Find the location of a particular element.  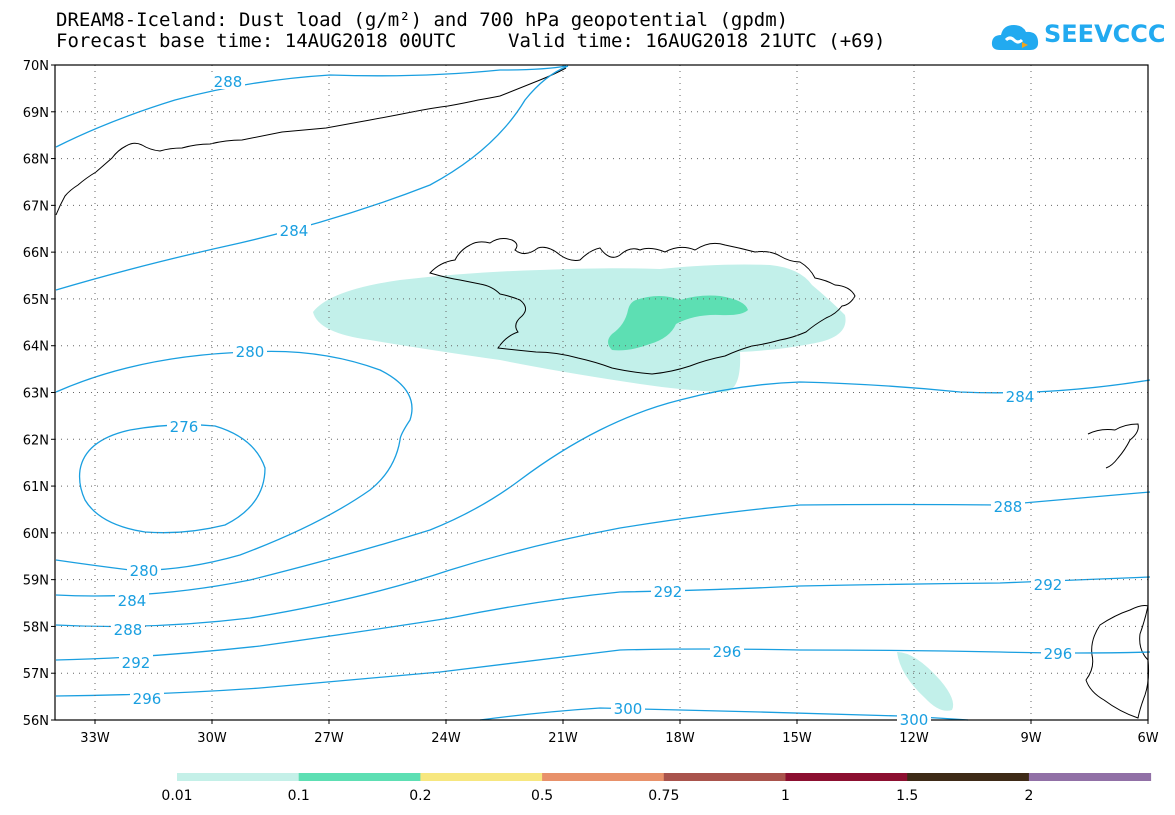

dust-area-south is located at coordinates (925, 681).